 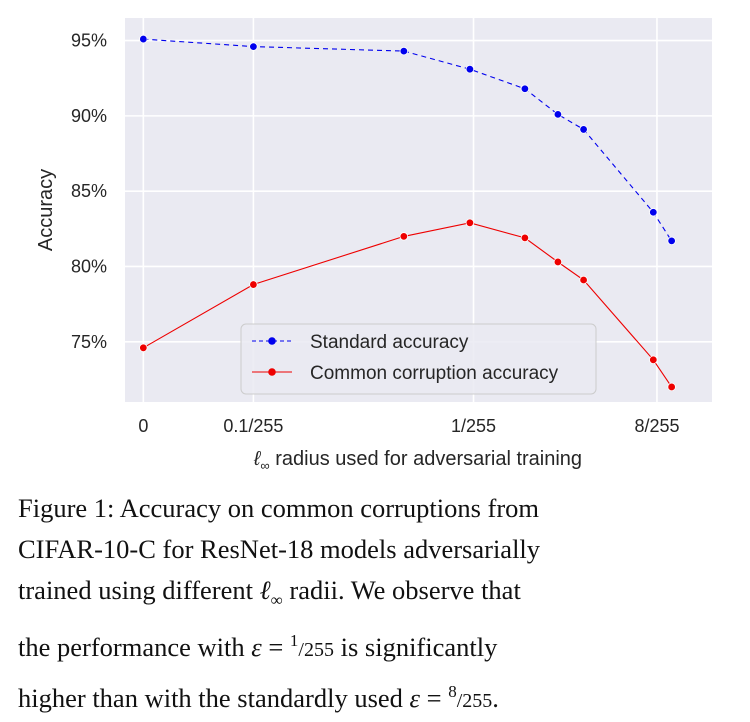 I want to click on caption-line-5-a: higher than with the standardly used, so click(x=214, y=697).